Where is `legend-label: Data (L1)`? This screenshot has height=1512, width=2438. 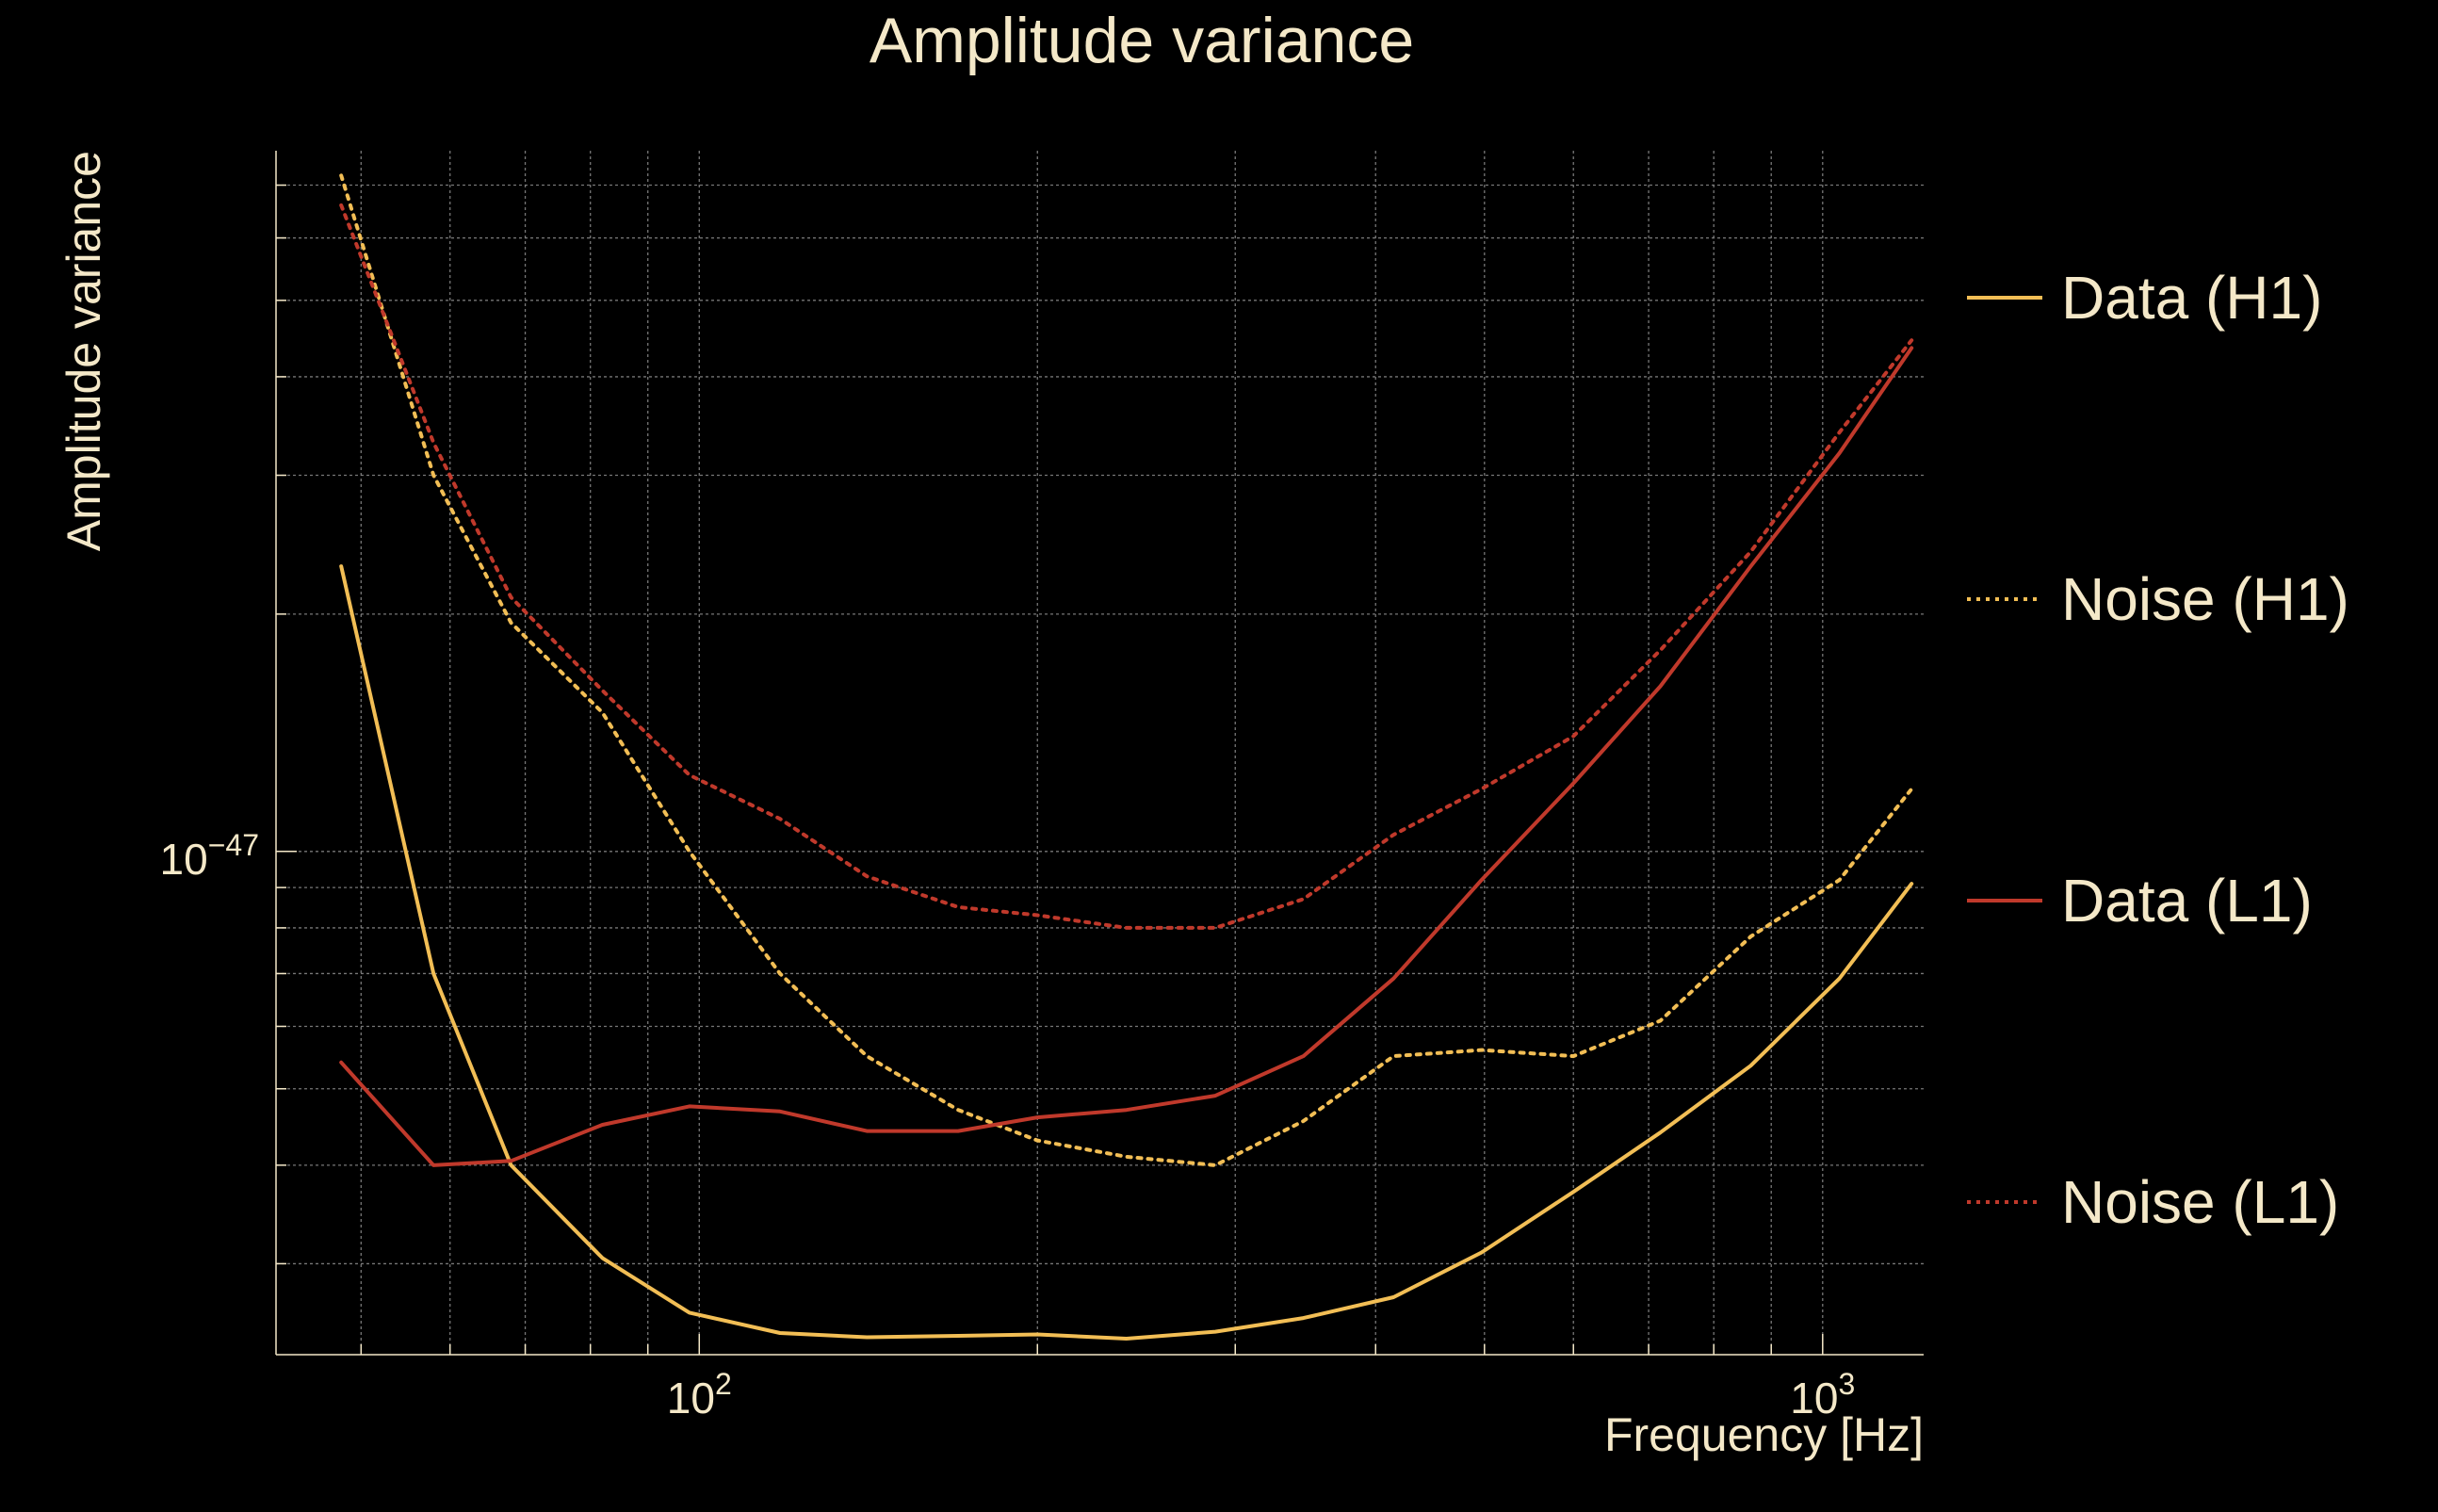
legend-label: Data (L1) is located at coordinates (2187, 901).